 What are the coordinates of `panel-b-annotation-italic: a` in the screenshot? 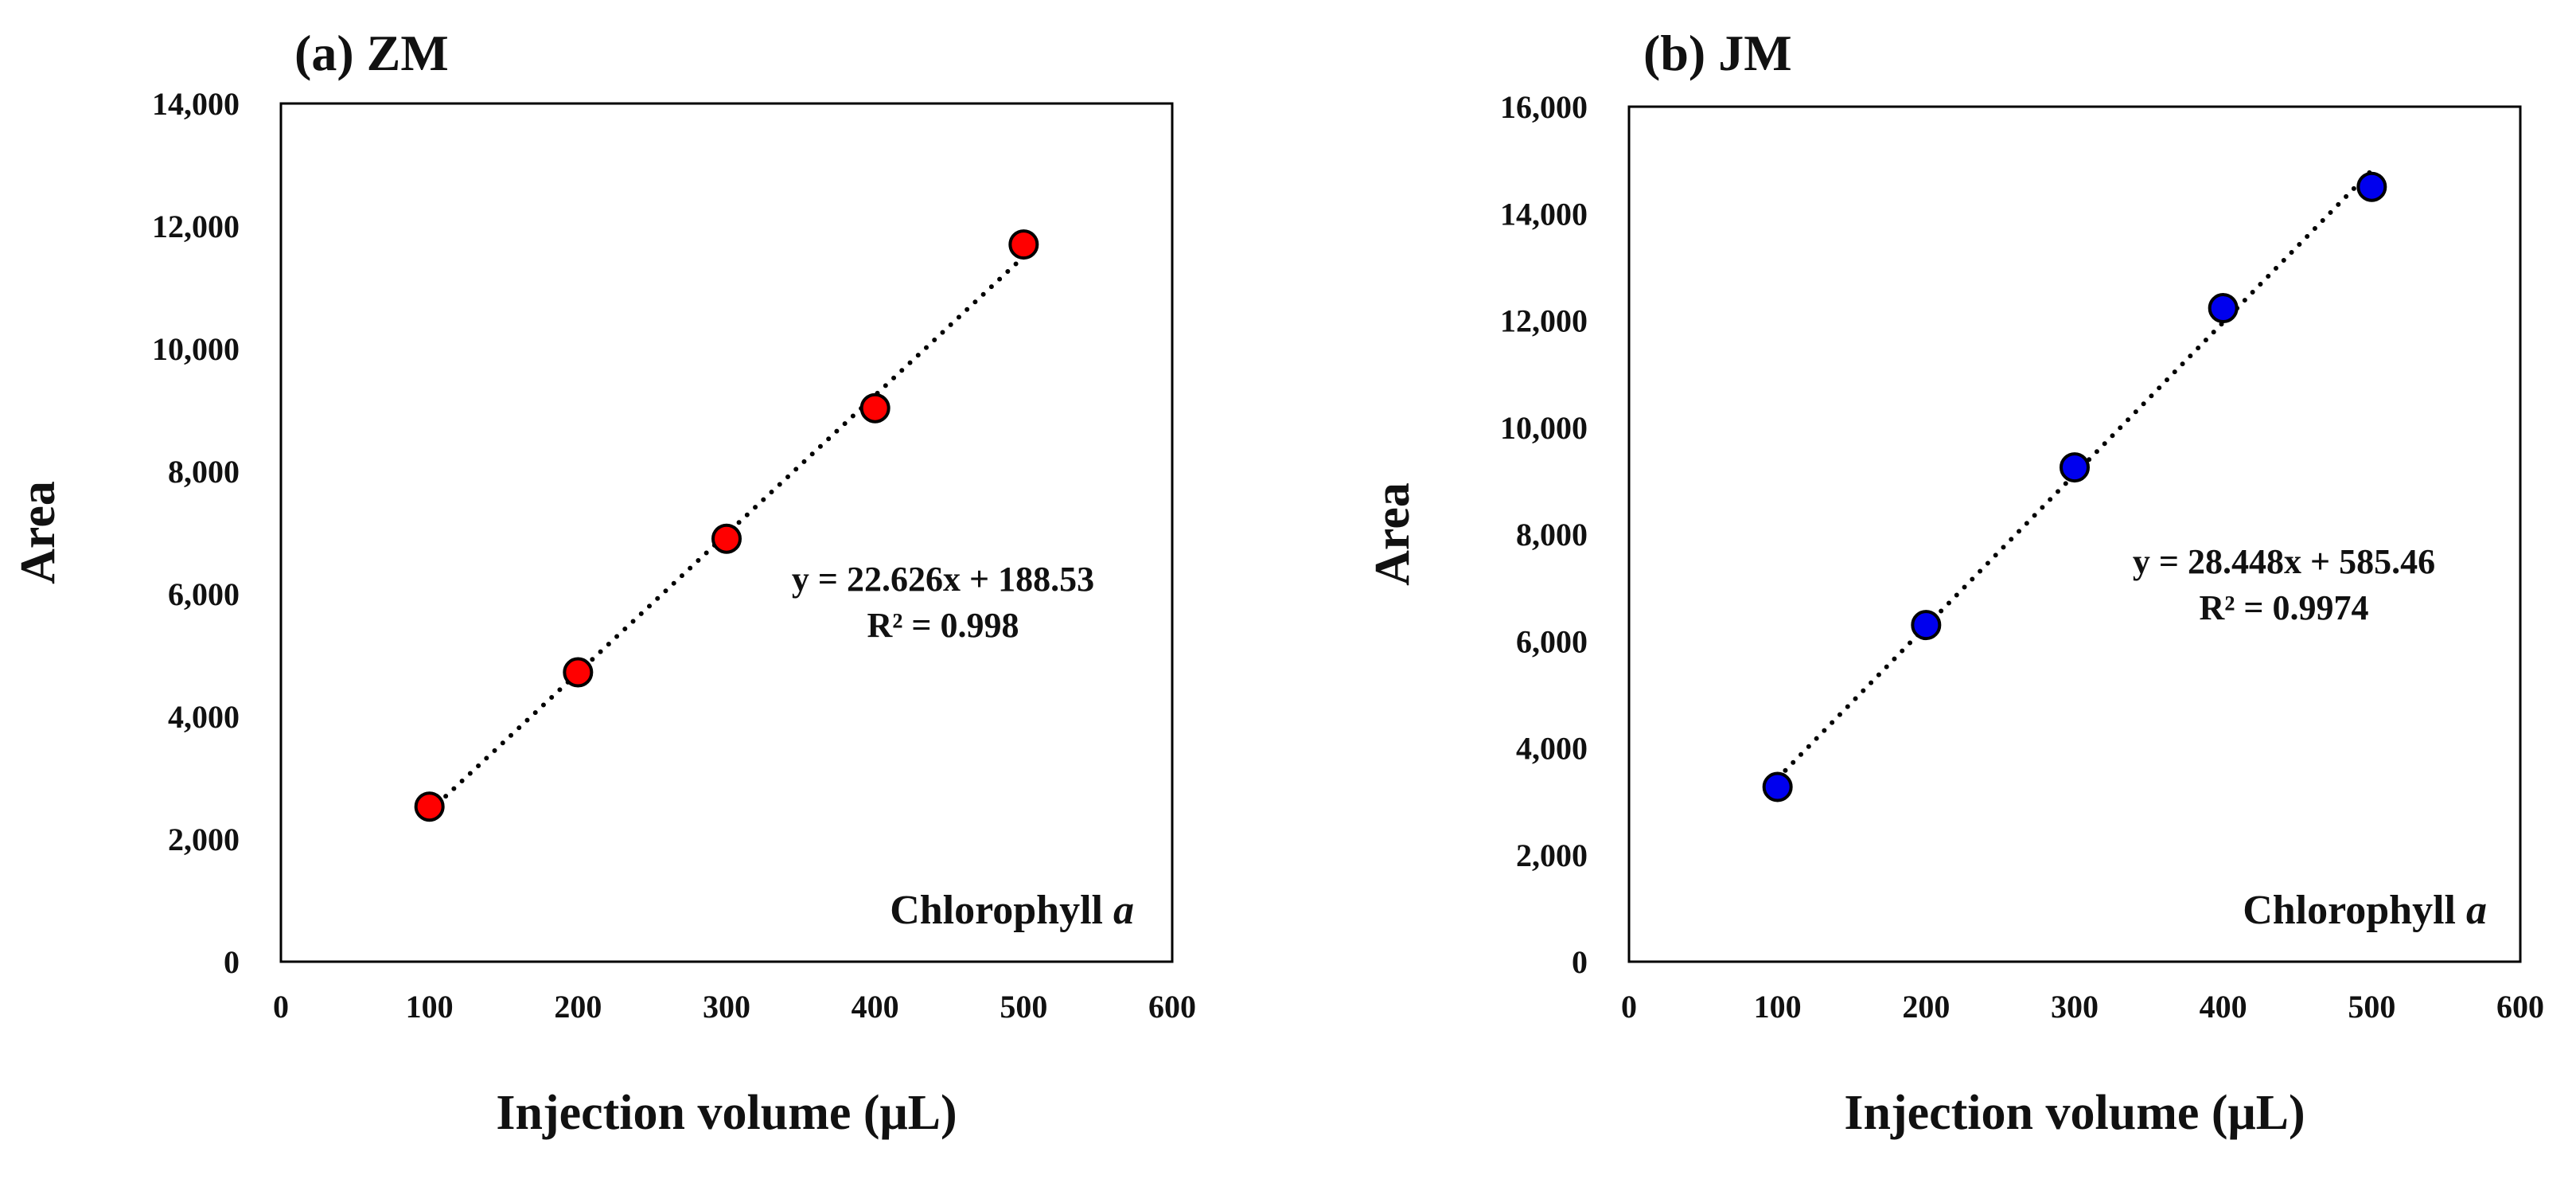 It's located at (2476, 910).